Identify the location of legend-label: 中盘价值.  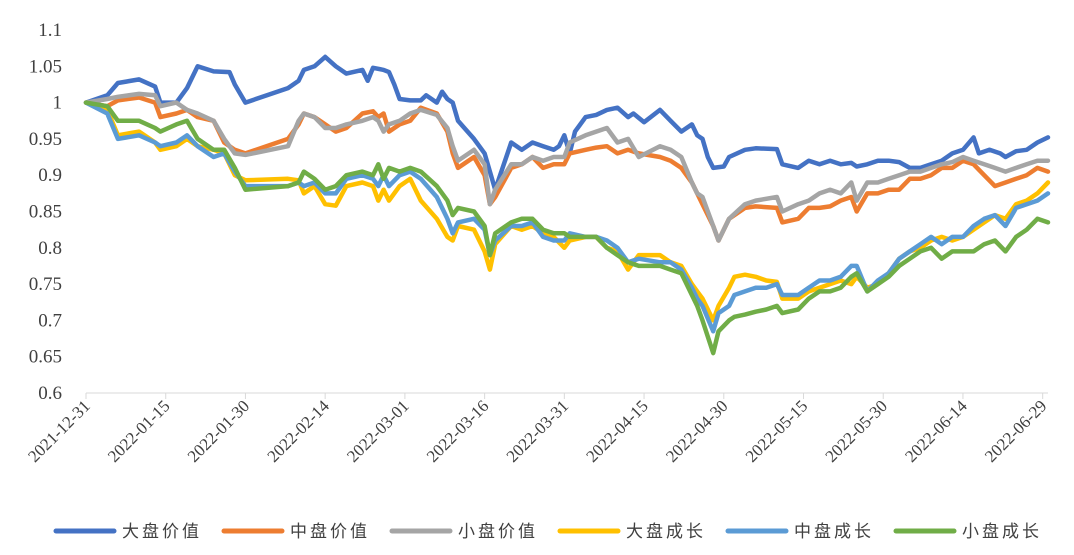
(330, 532).